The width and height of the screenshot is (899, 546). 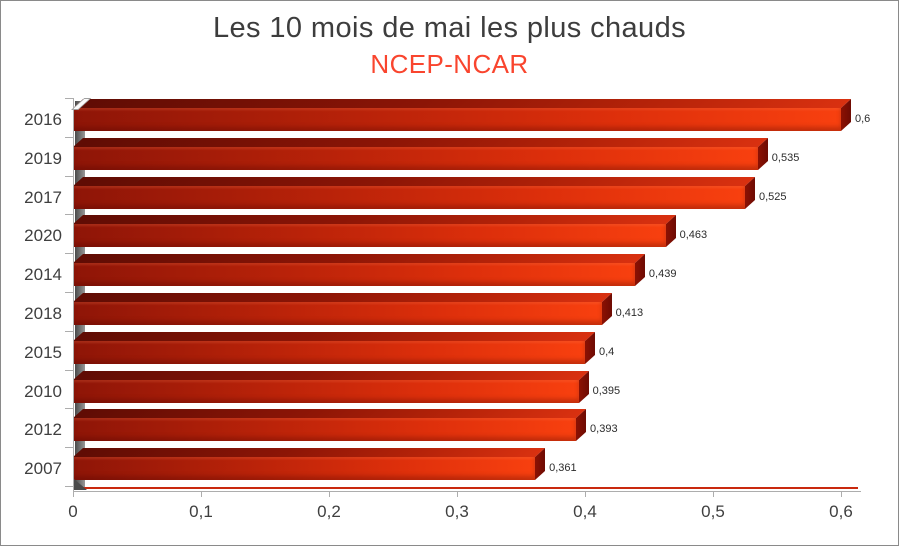 I want to click on bar-value-label-2015: 0,4, so click(x=607, y=351).